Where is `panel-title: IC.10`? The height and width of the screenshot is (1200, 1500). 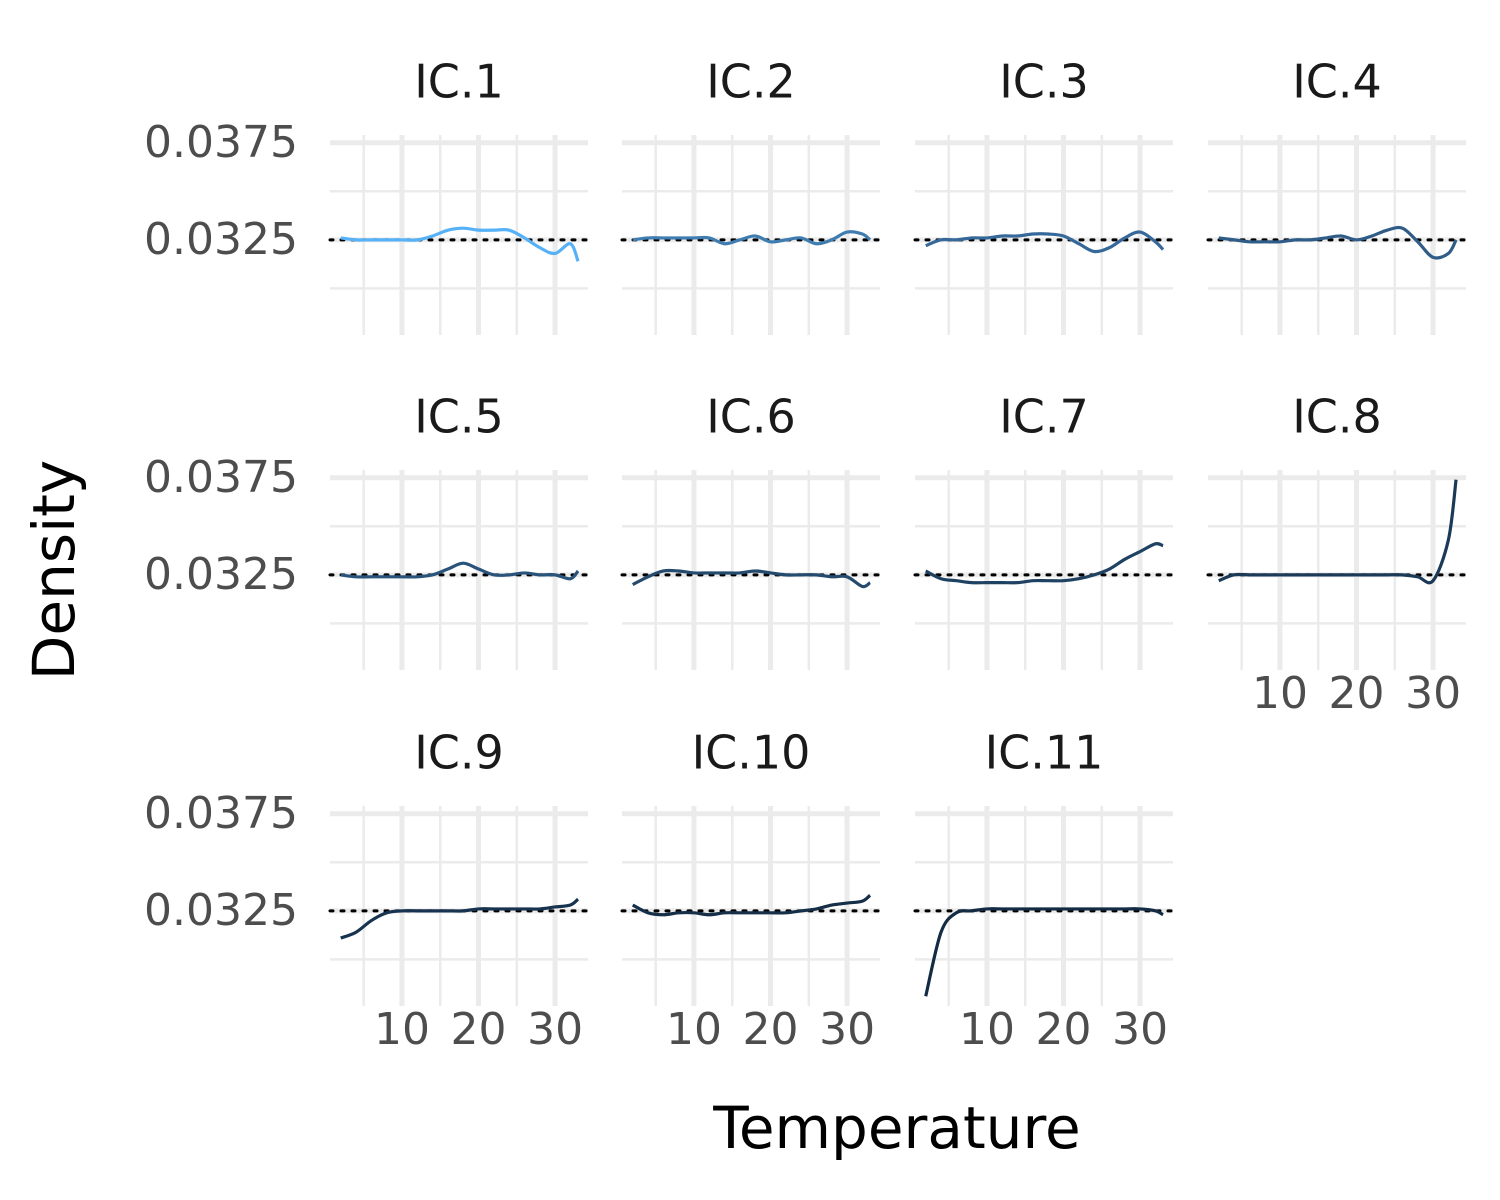
panel-title: IC.10 is located at coordinates (751, 753).